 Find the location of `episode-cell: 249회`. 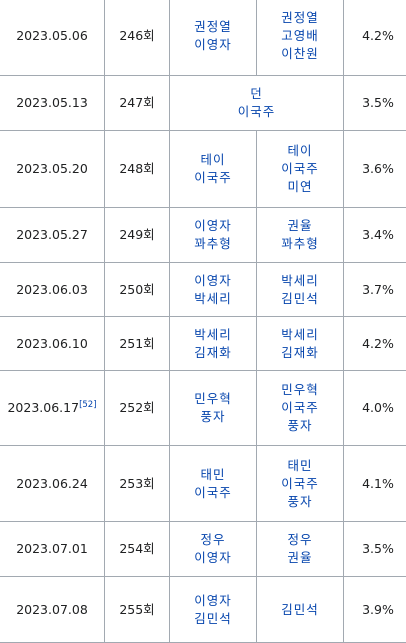

episode-cell: 249회 is located at coordinates (137, 235).